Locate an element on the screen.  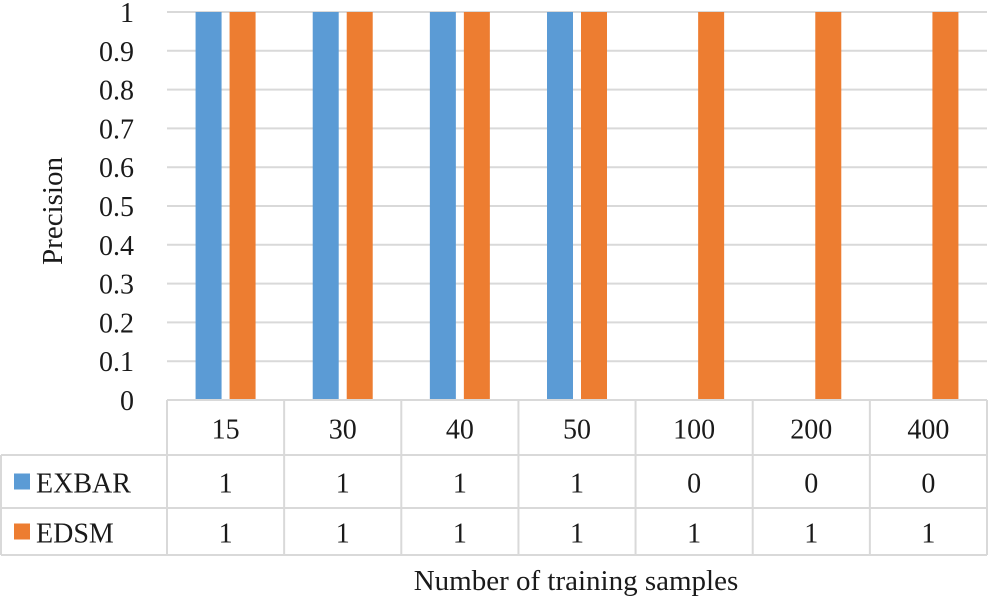
legend-key-exbar is located at coordinates (22, 481).